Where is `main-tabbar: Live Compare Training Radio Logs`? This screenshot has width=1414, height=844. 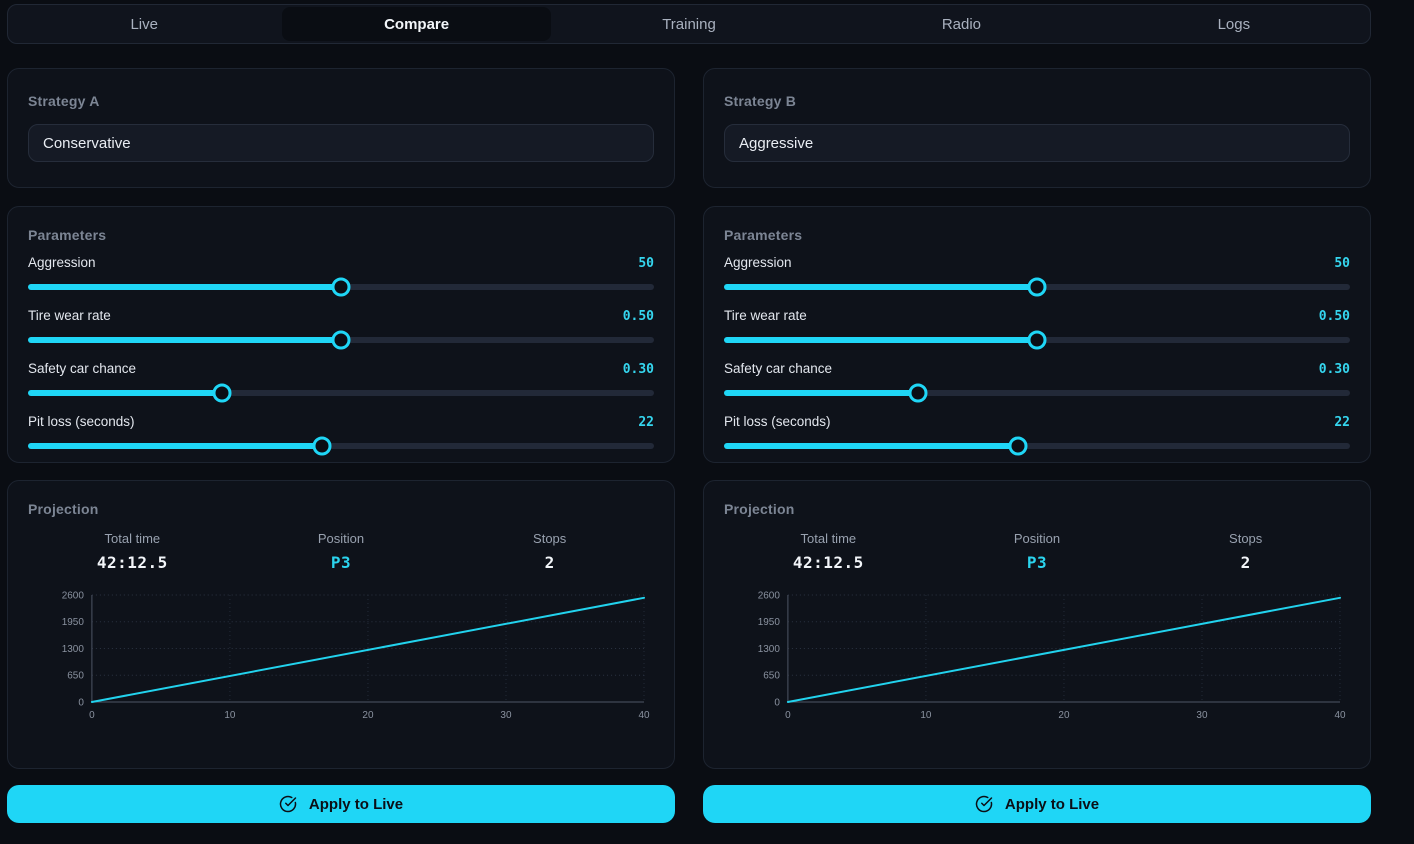
main-tabbar: Live Compare Training Radio Logs is located at coordinates (689, 24).